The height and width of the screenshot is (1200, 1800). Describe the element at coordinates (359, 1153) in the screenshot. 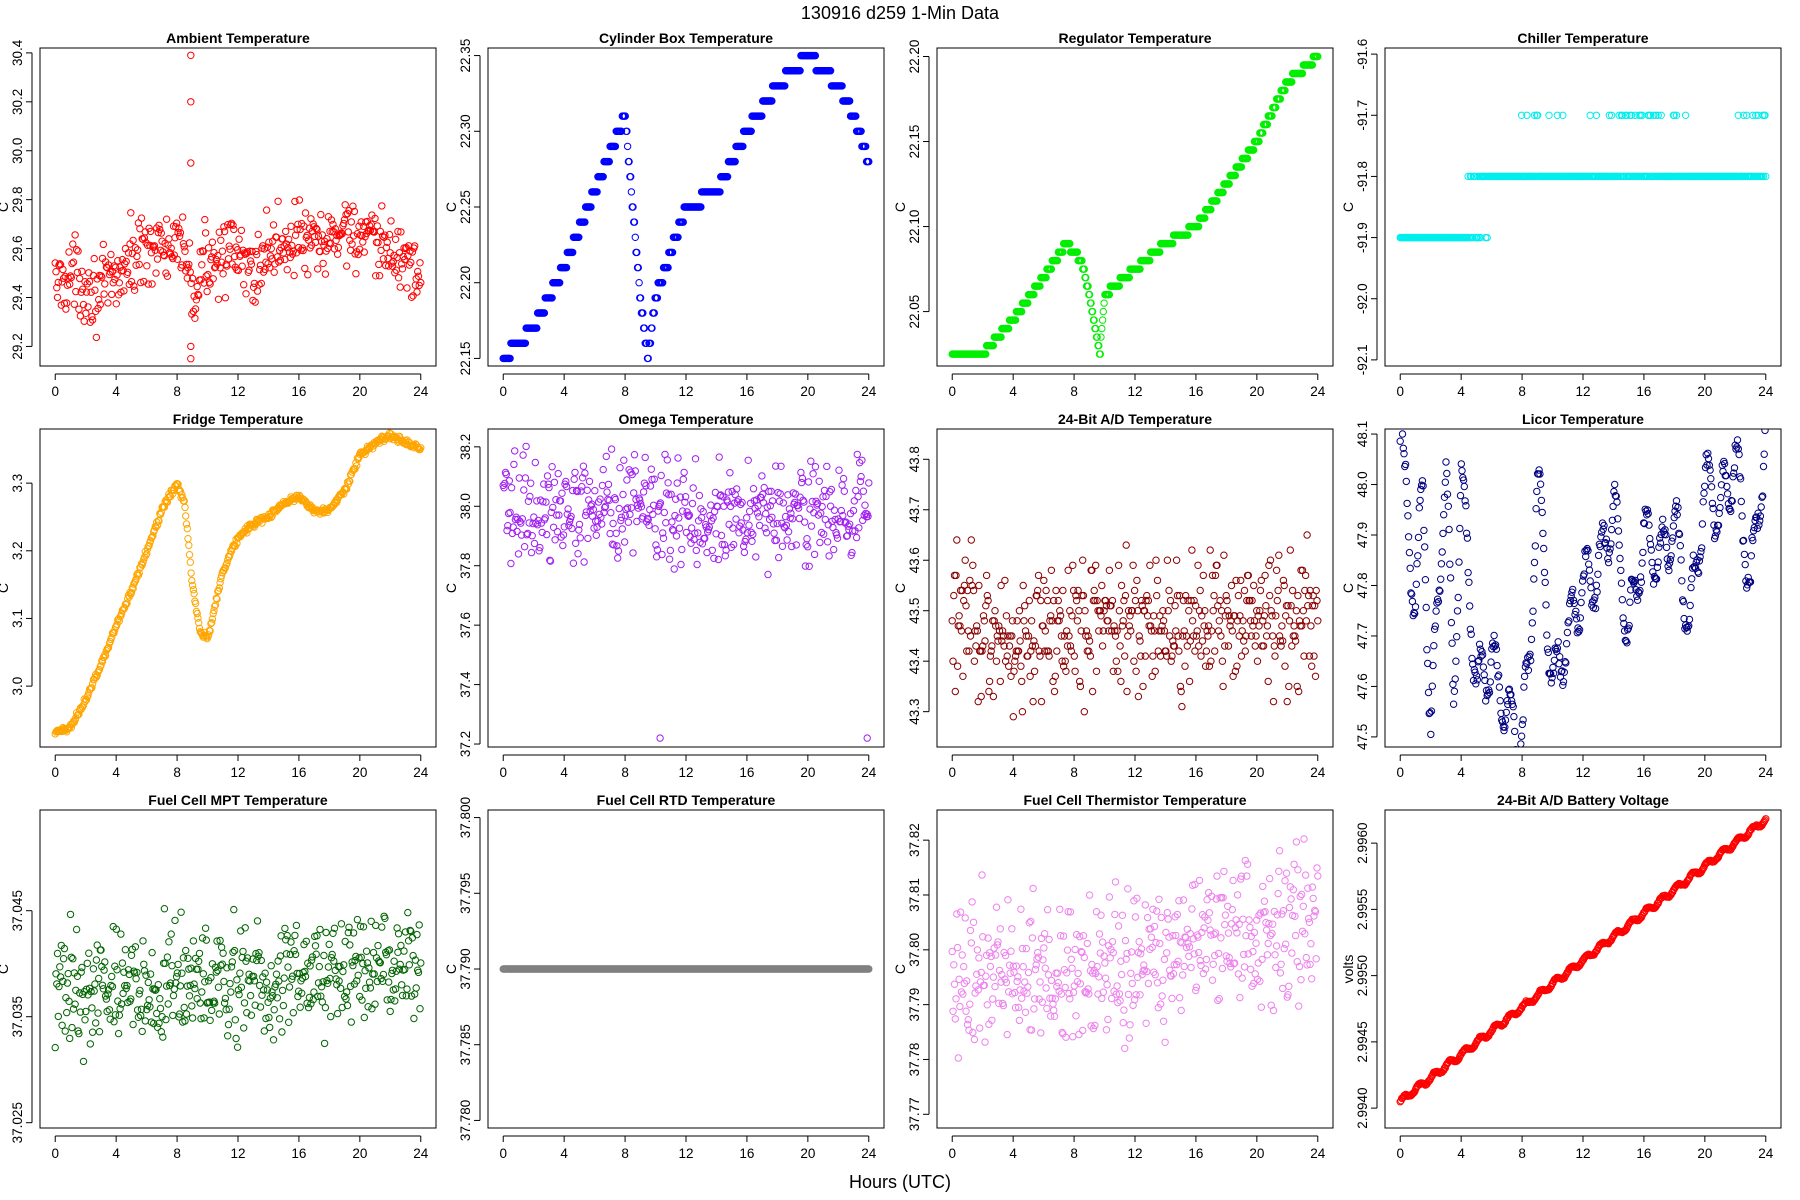

I see `x-tick-label: 20` at that location.